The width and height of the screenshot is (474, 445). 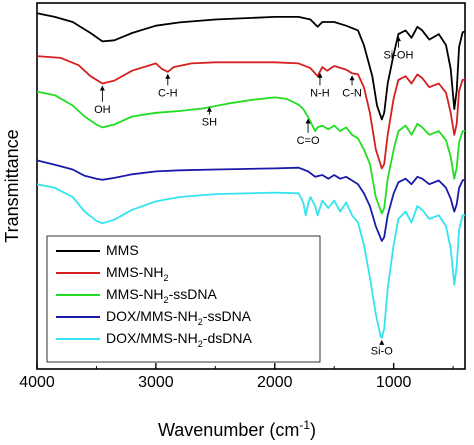 I want to click on legend-label-main-4: DOX/MMS-NH, so click(x=152, y=338).